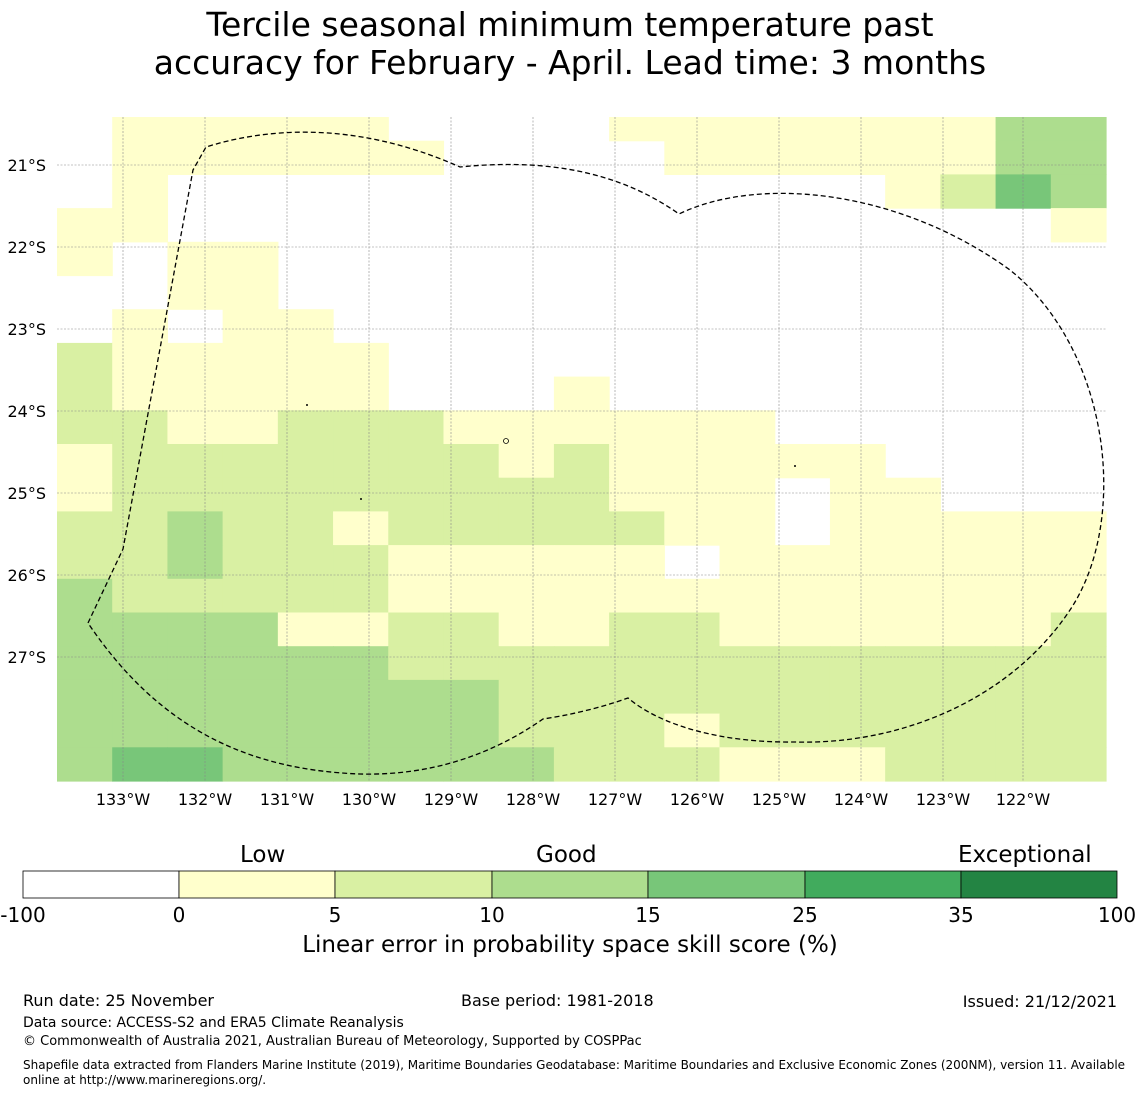 Image resolution: width=1140 pixels, height=1095 pixels. I want to click on island-markers, so click(551, 452).